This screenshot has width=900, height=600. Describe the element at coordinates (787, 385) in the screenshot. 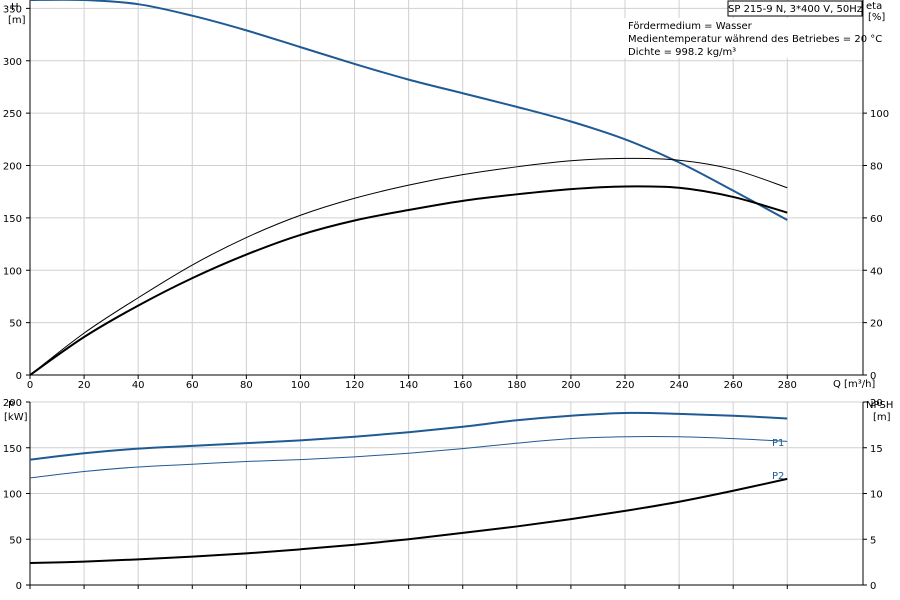

I see `x-tick-label: 280` at that location.